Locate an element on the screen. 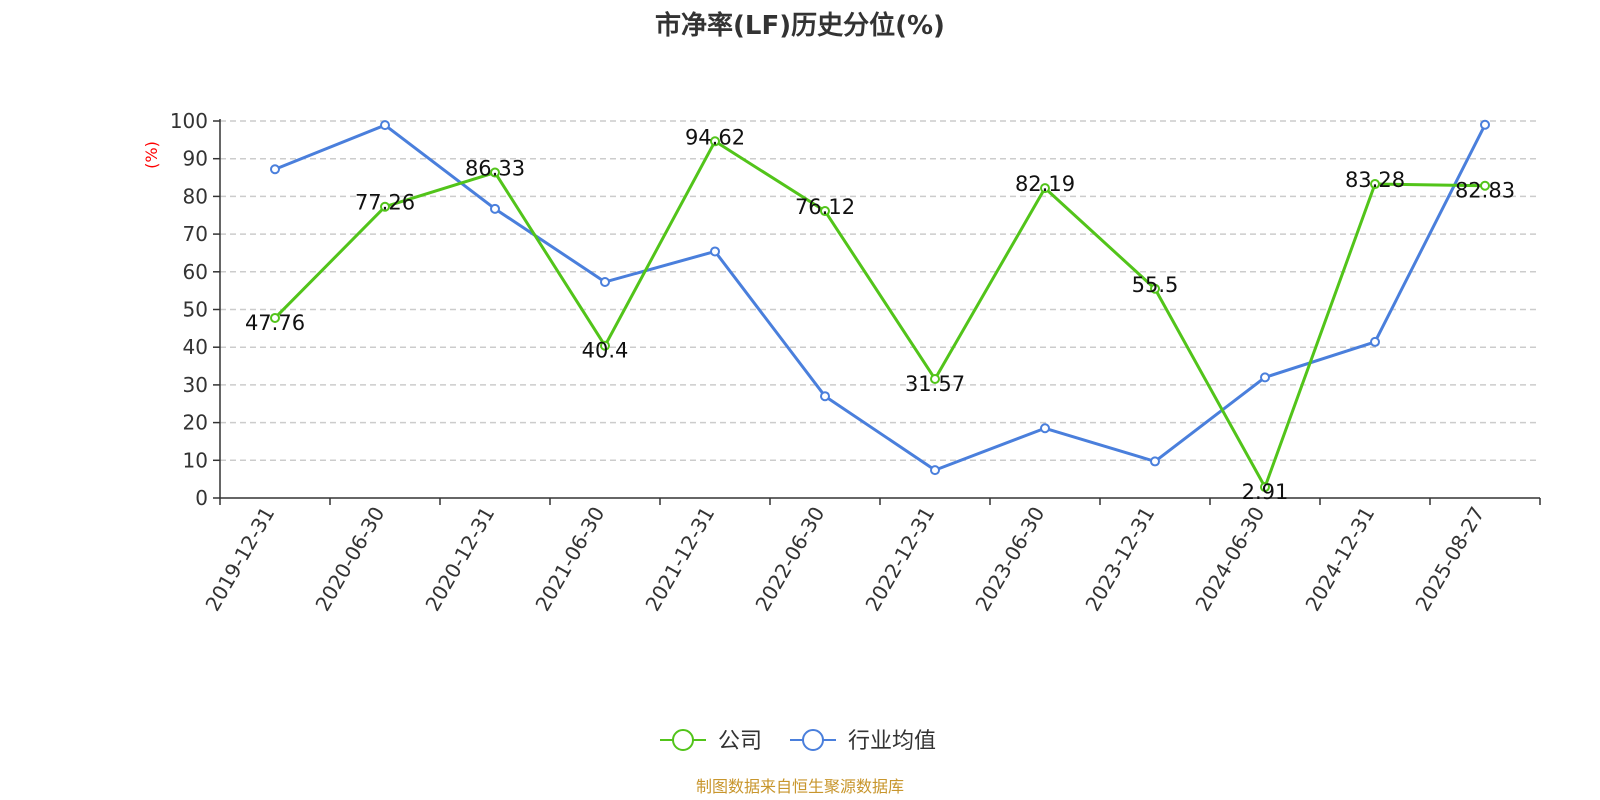 The width and height of the screenshot is (1600, 800). data-label: 83.28 is located at coordinates (1375, 180).